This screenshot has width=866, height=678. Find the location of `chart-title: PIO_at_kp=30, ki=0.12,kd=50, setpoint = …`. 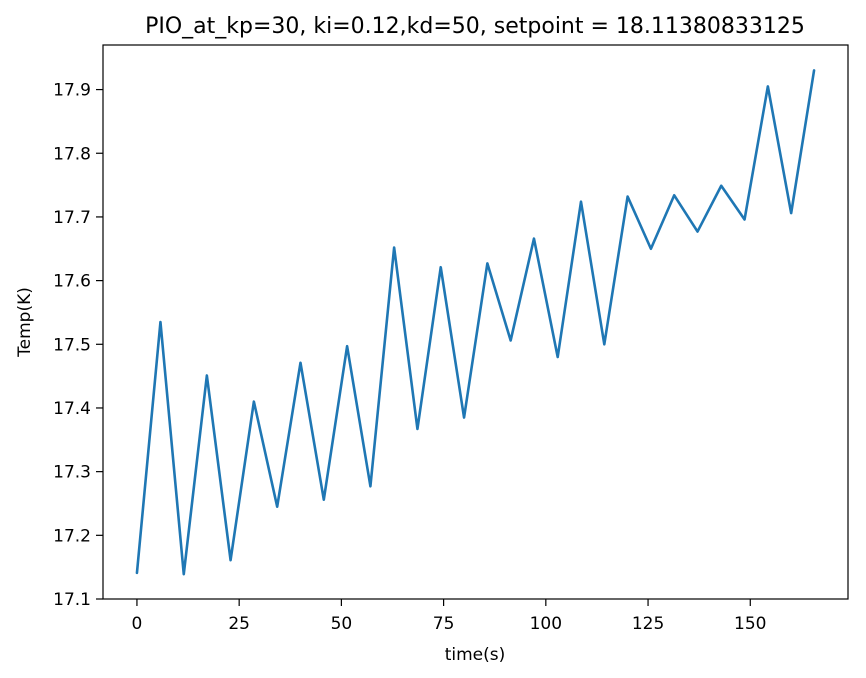

chart-title: PIO_at_kp=30, ki=0.12,kd=50, setpoint = … is located at coordinates (475, 26).